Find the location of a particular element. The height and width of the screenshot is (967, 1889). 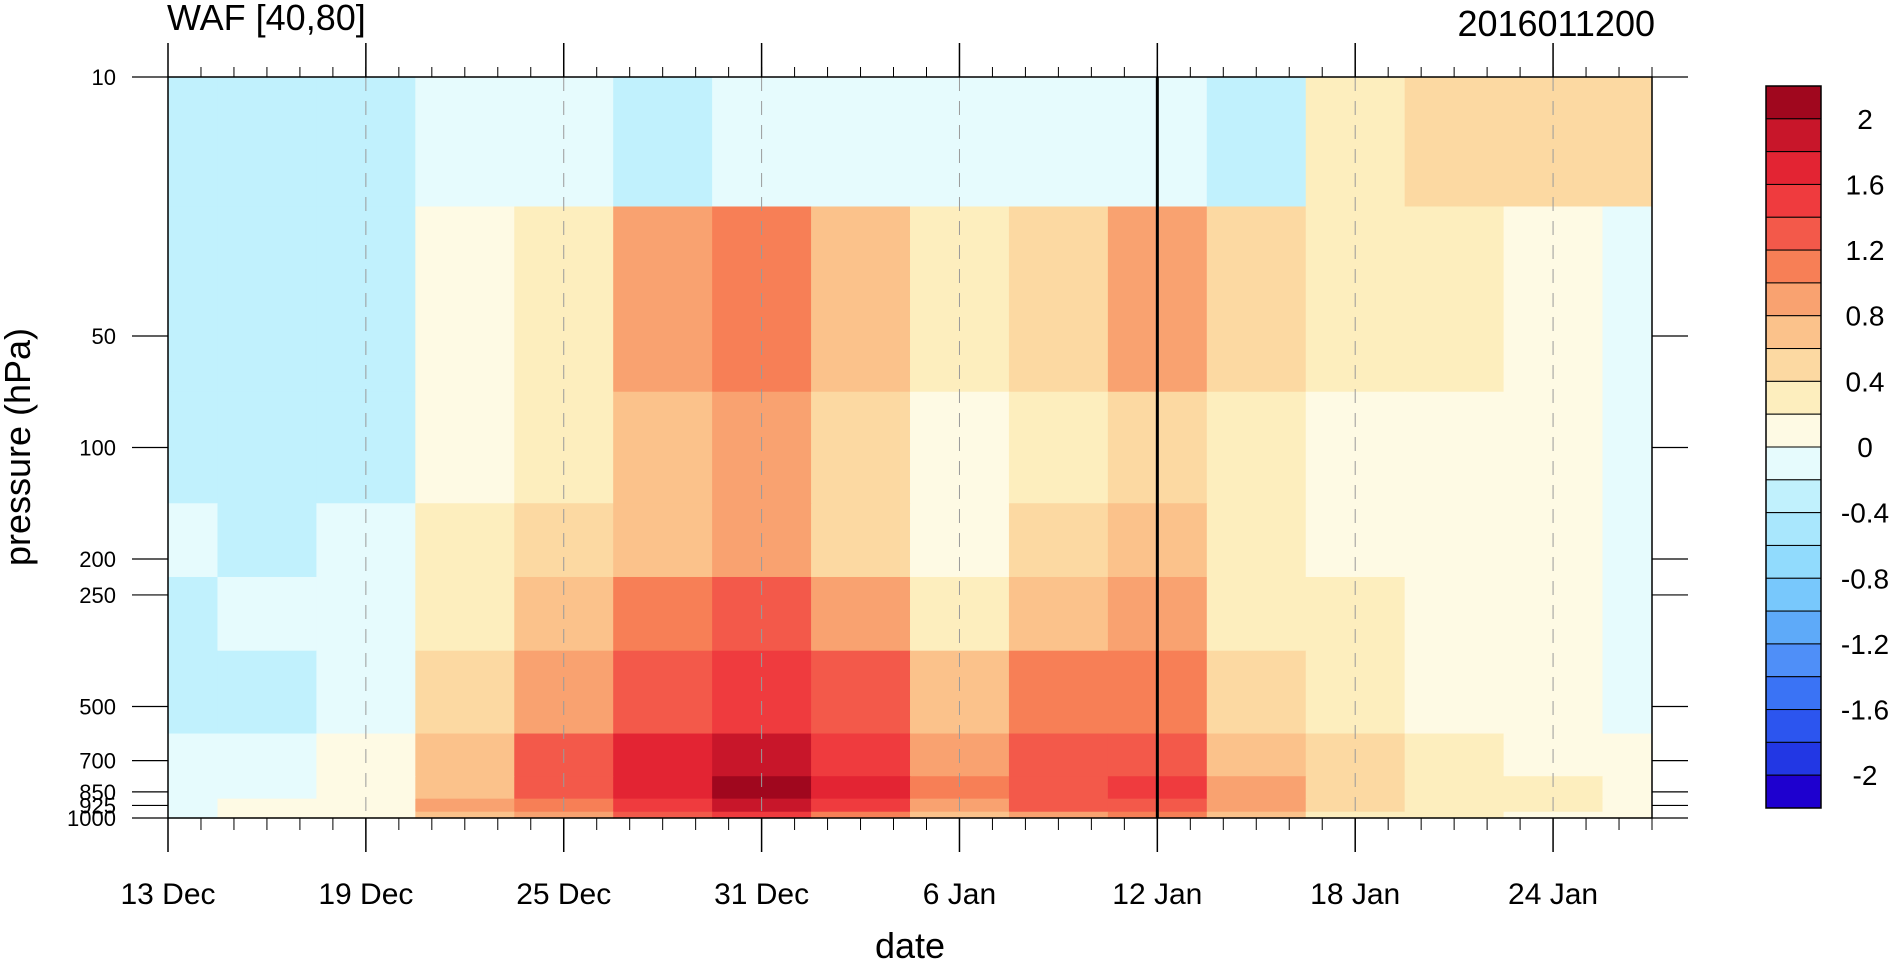

y-tick-label: 500 is located at coordinates (97, 706).